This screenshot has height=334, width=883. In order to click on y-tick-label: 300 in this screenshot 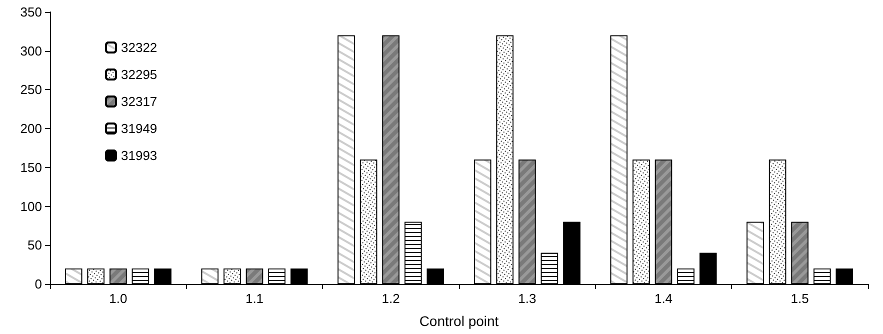, I will do `click(31, 50)`.